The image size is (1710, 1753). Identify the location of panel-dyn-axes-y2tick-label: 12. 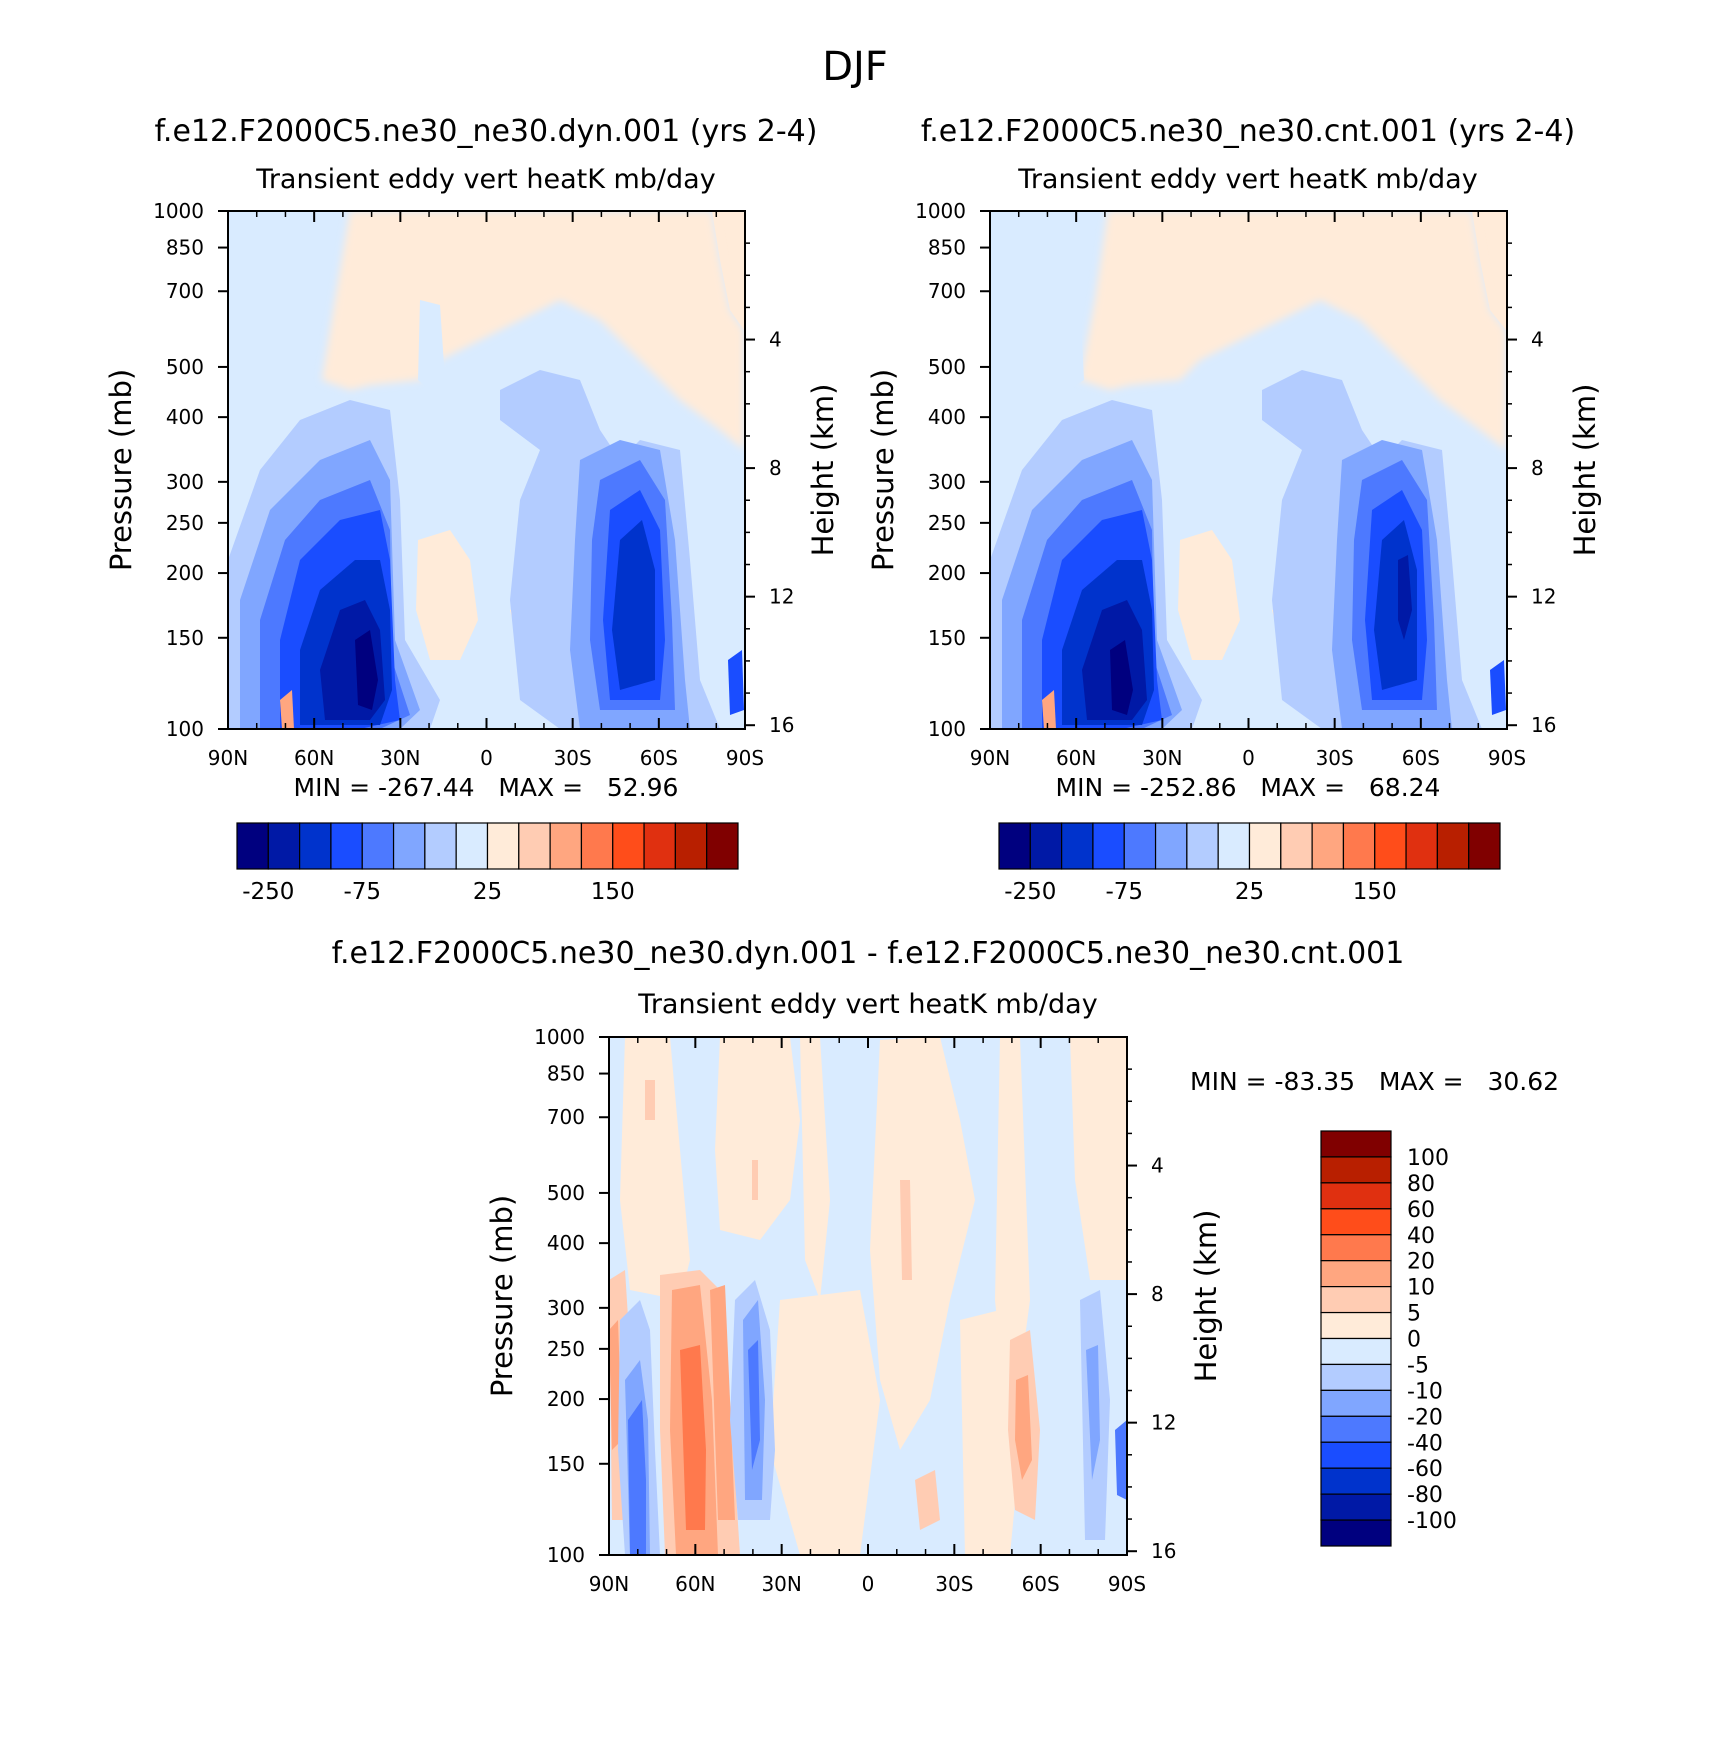
(781, 597).